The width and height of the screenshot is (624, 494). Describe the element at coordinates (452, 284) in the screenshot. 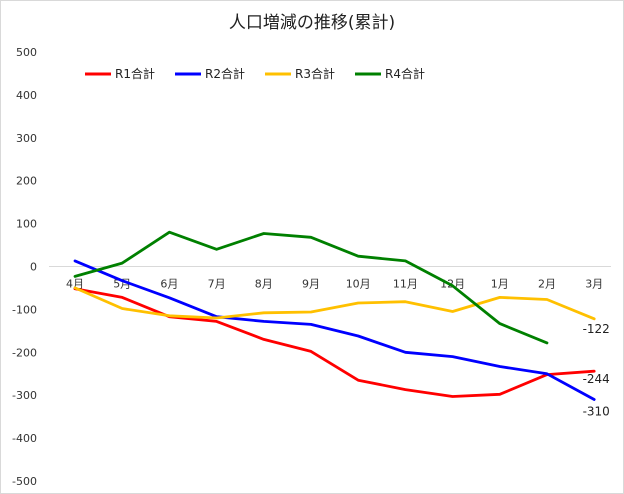

I see `x-tick-label: 12月` at that location.